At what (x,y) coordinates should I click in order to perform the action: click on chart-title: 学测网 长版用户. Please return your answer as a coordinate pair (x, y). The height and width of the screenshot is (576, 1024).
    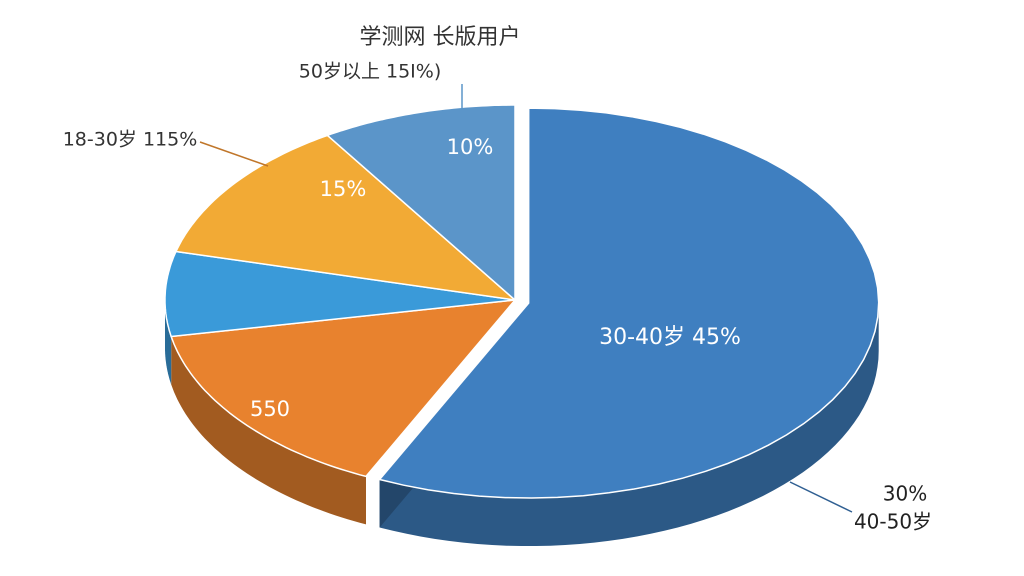
    Looking at the image, I should click on (440, 37).